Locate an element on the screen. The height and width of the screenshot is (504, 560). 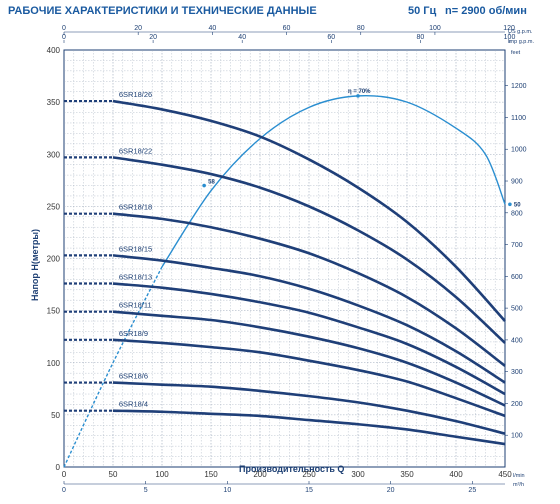
x-tick-label: 50 is located at coordinates (113, 474).